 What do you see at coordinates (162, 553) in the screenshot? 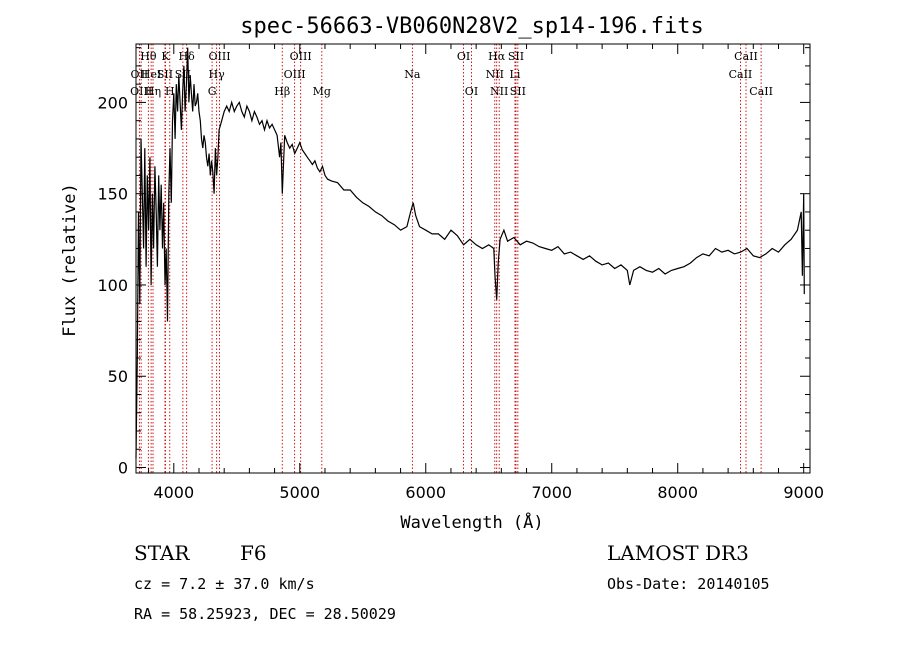
I see `object-class: STAR` at bounding box center [162, 553].